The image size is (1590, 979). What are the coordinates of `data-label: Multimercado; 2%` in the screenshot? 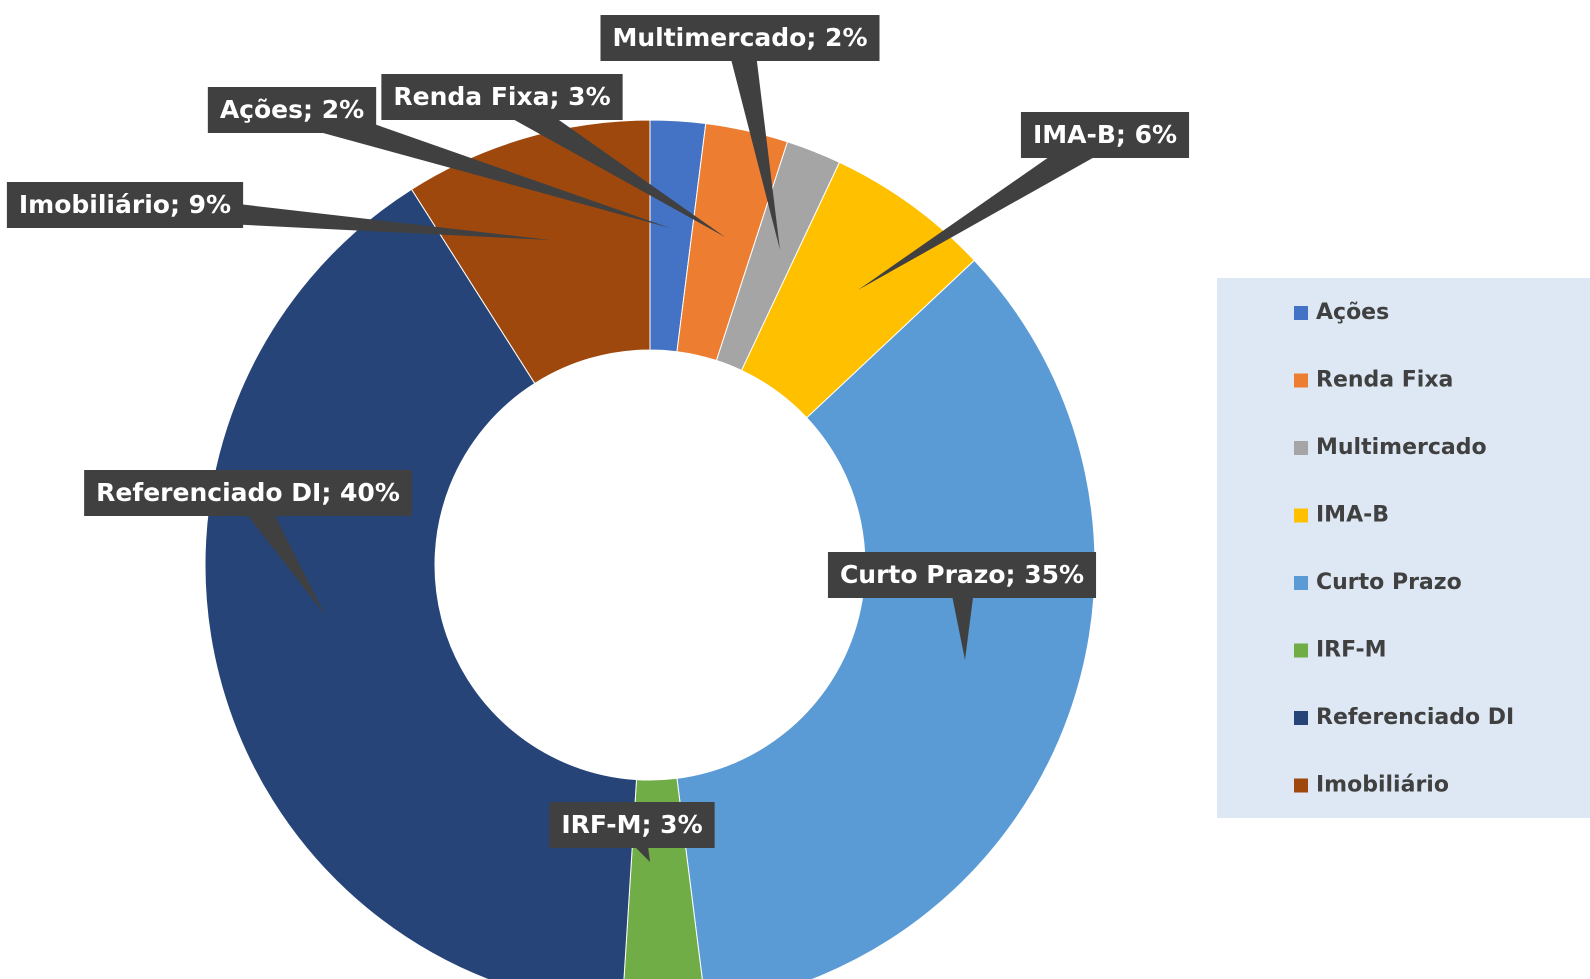 It's located at (740, 132).